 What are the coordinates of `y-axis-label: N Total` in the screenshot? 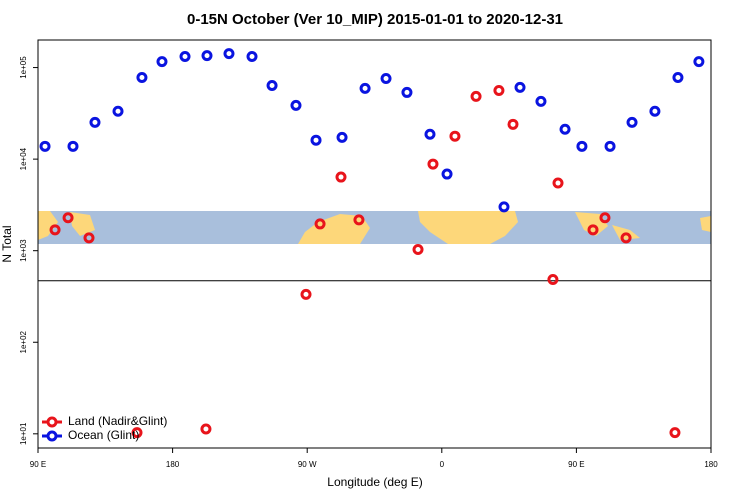 It's located at (7, 243).